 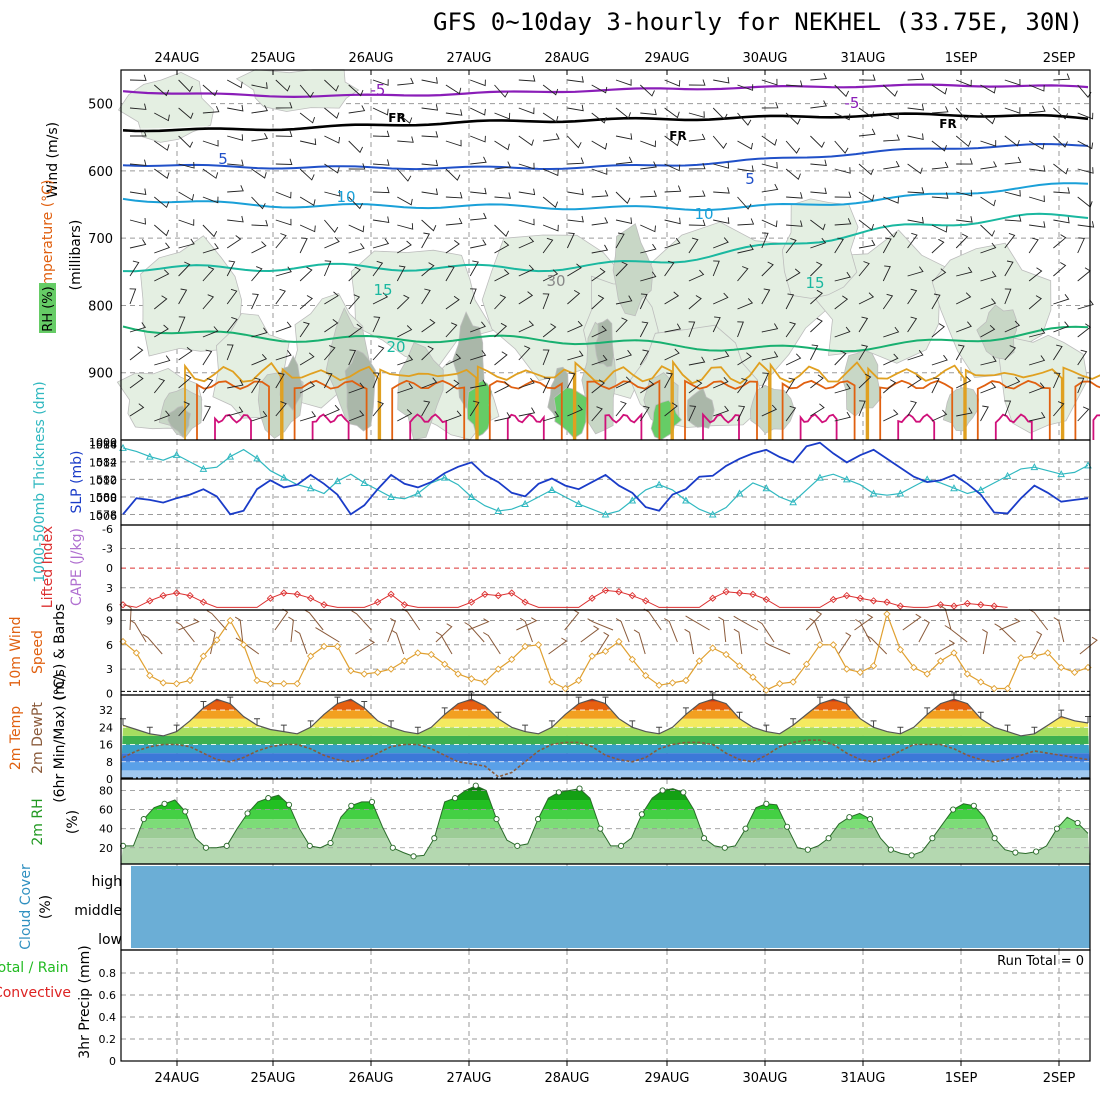 What do you see at coordinates (961, 58) in the screenshot?
I see `date-label-top: 1SEP` at bounding box center [961, 58].